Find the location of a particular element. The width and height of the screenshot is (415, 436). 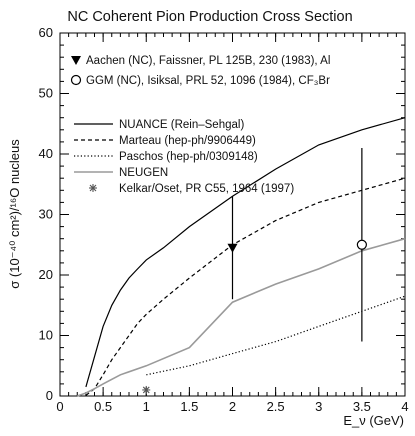

legend-entry-label: NUANCE (Rein–Sehgal) is located at coordinates (181, 125).